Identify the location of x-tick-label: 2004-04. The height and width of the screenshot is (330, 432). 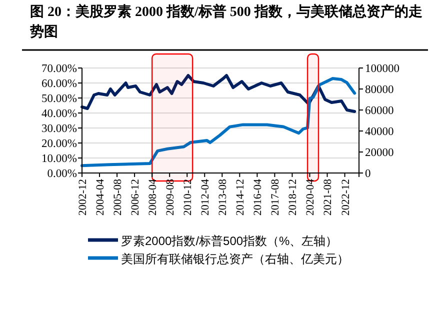
(100, 197).